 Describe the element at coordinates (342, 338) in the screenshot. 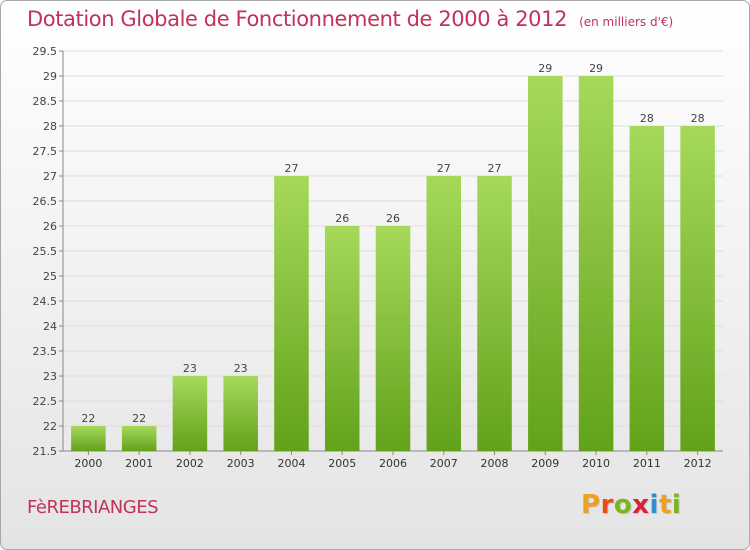

I see `bar-2005` at that location.